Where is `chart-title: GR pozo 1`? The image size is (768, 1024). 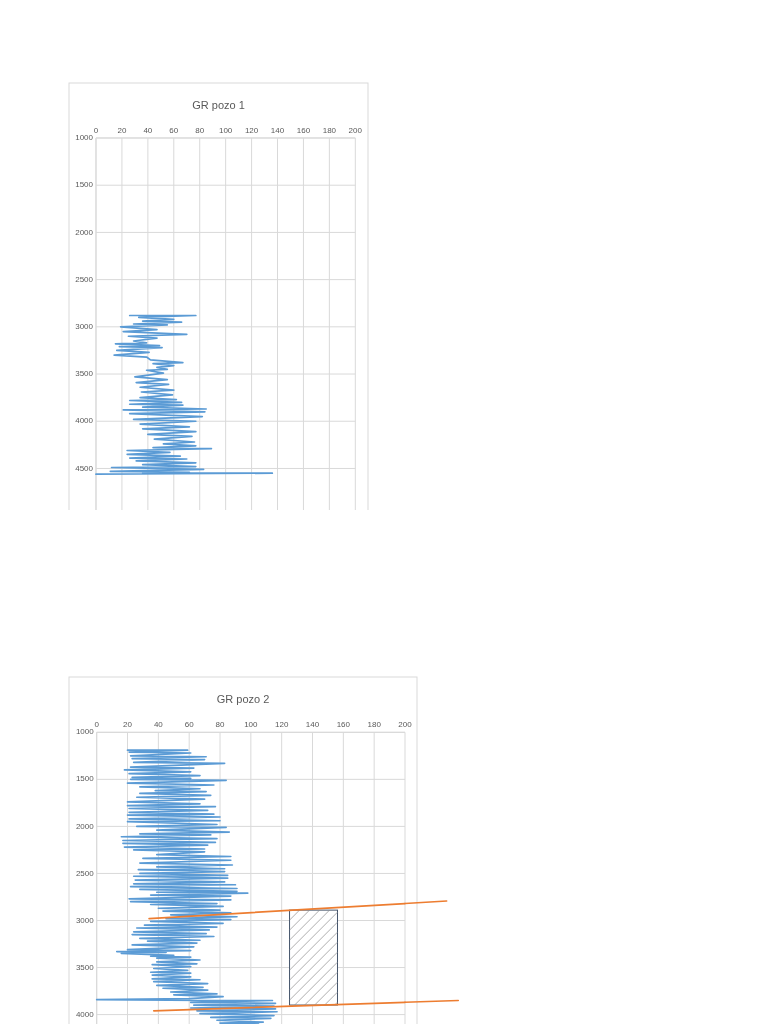 chart-title: GR pozo 1 is located at coordinates (218, 104).